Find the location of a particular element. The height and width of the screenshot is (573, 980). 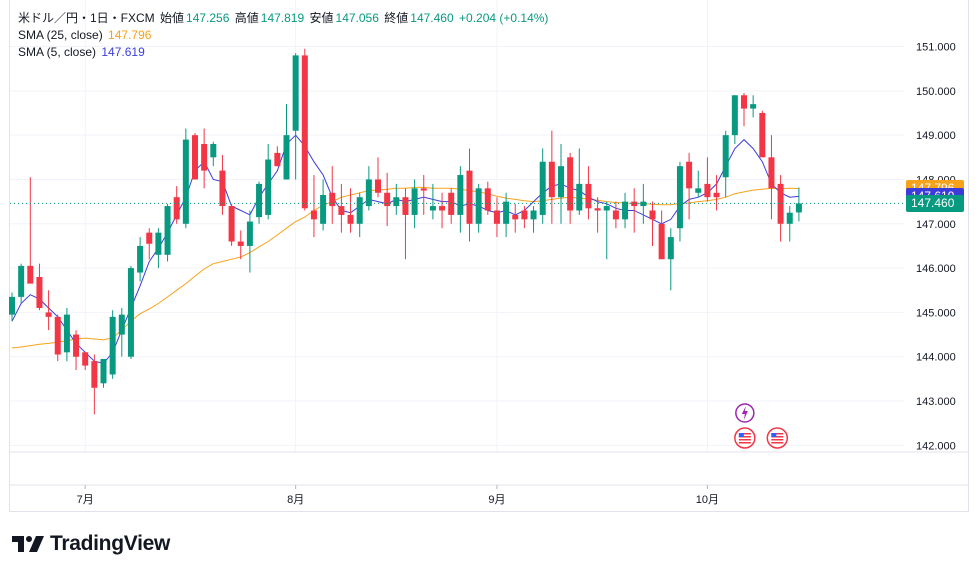

tradingview-logo: TradingView is located at coordinates (91, 544).